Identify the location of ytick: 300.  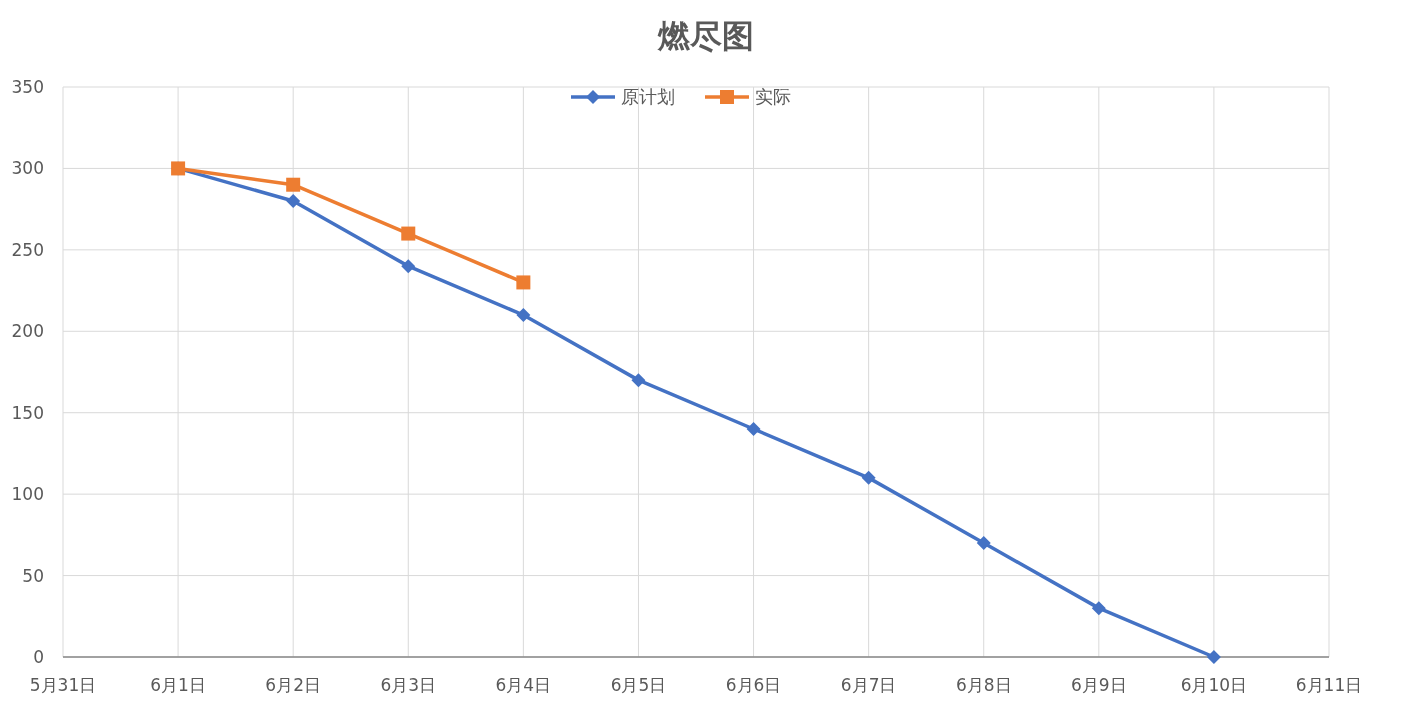
(27, 168).